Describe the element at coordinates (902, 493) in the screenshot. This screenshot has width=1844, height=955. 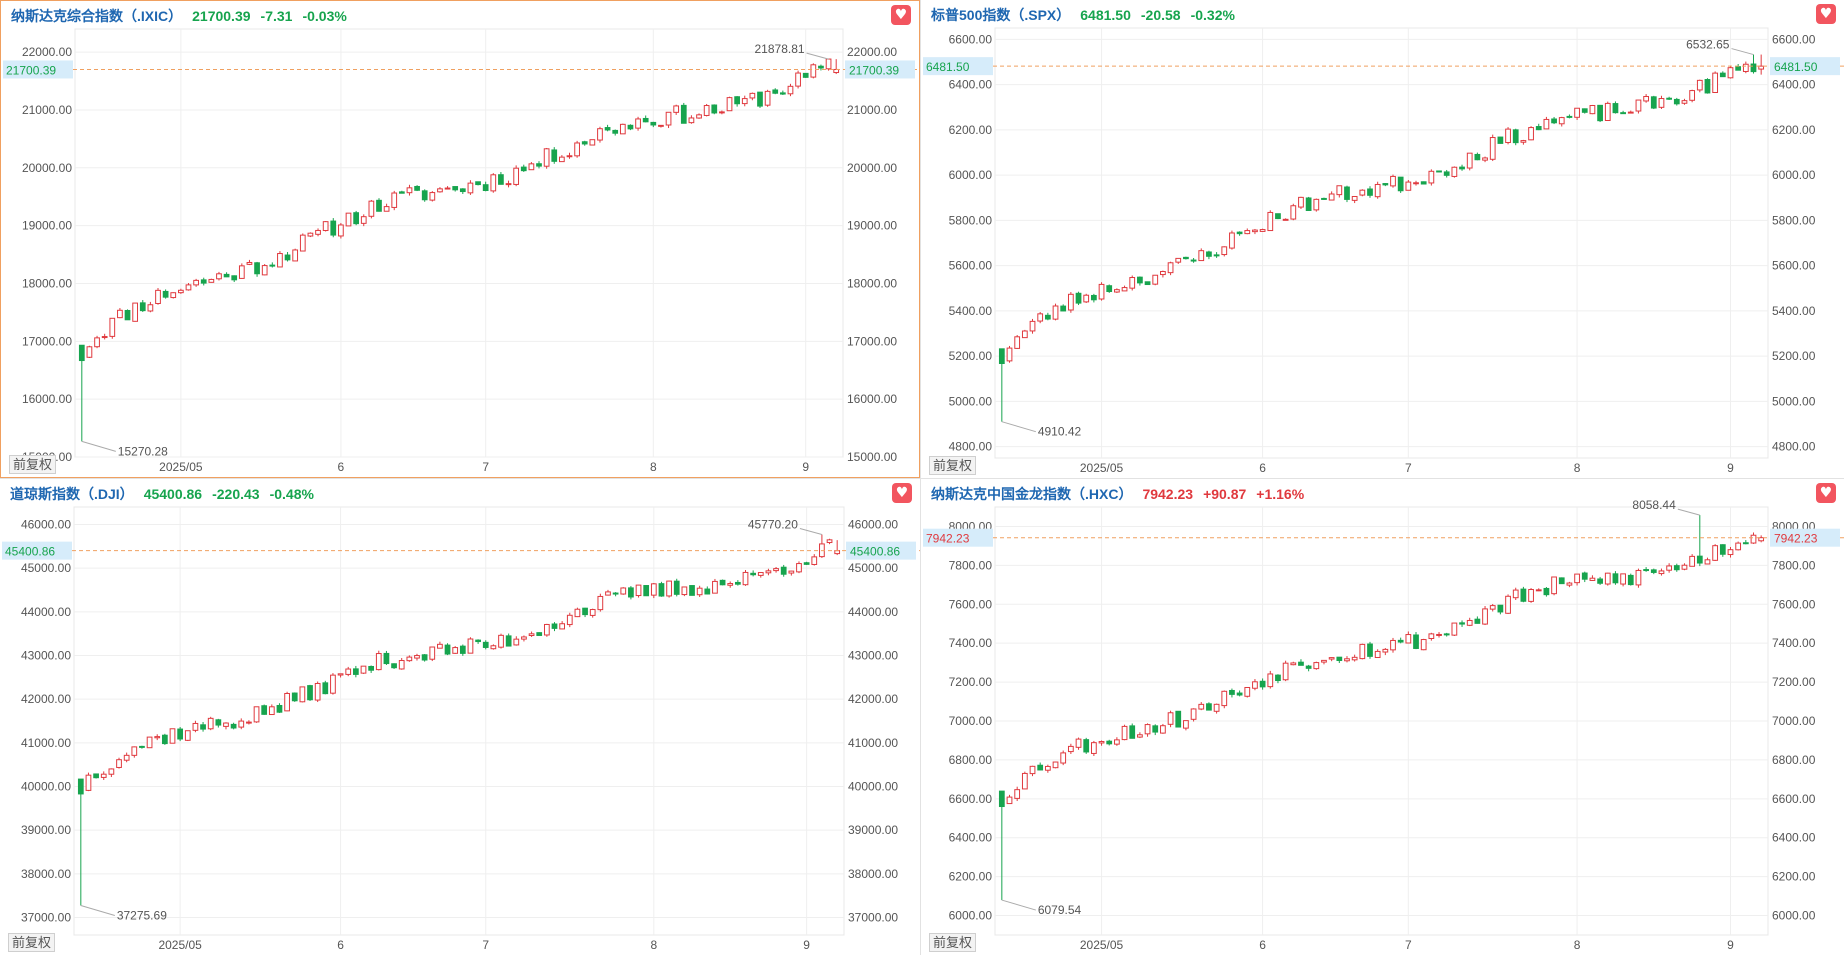
I see `favorite-heart-icon: ♥` at that location.